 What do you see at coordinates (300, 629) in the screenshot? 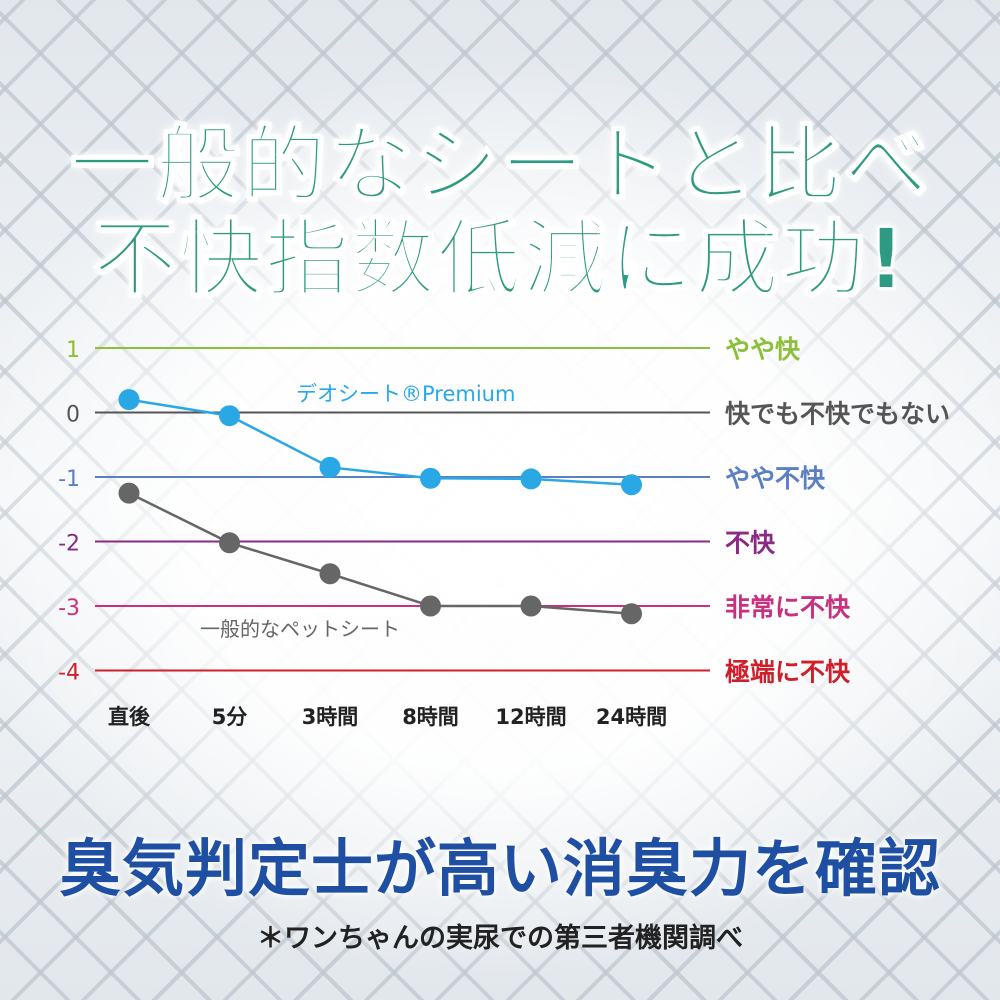
I see `series-label-general: 一般的なペットシート` at bounding box center [300, 629].